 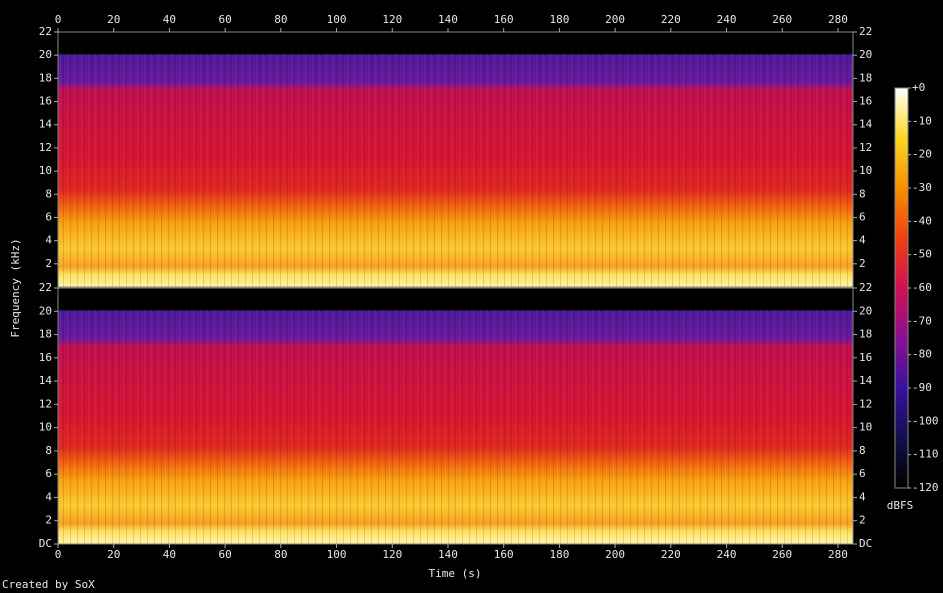 What do you see at coordinates (925, 420) in the screenshot?
I see `colorbar-tick-label: -100` at bounding box center [925, 420].